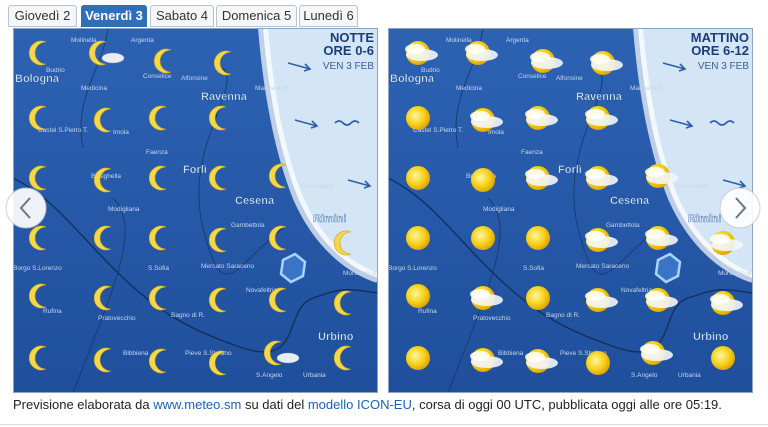 This screenshot has height=427, width=768. Describe the element at coordinates (348, 50) in the screenshot. I see `panel-hours: ORE 0-6` at that location.